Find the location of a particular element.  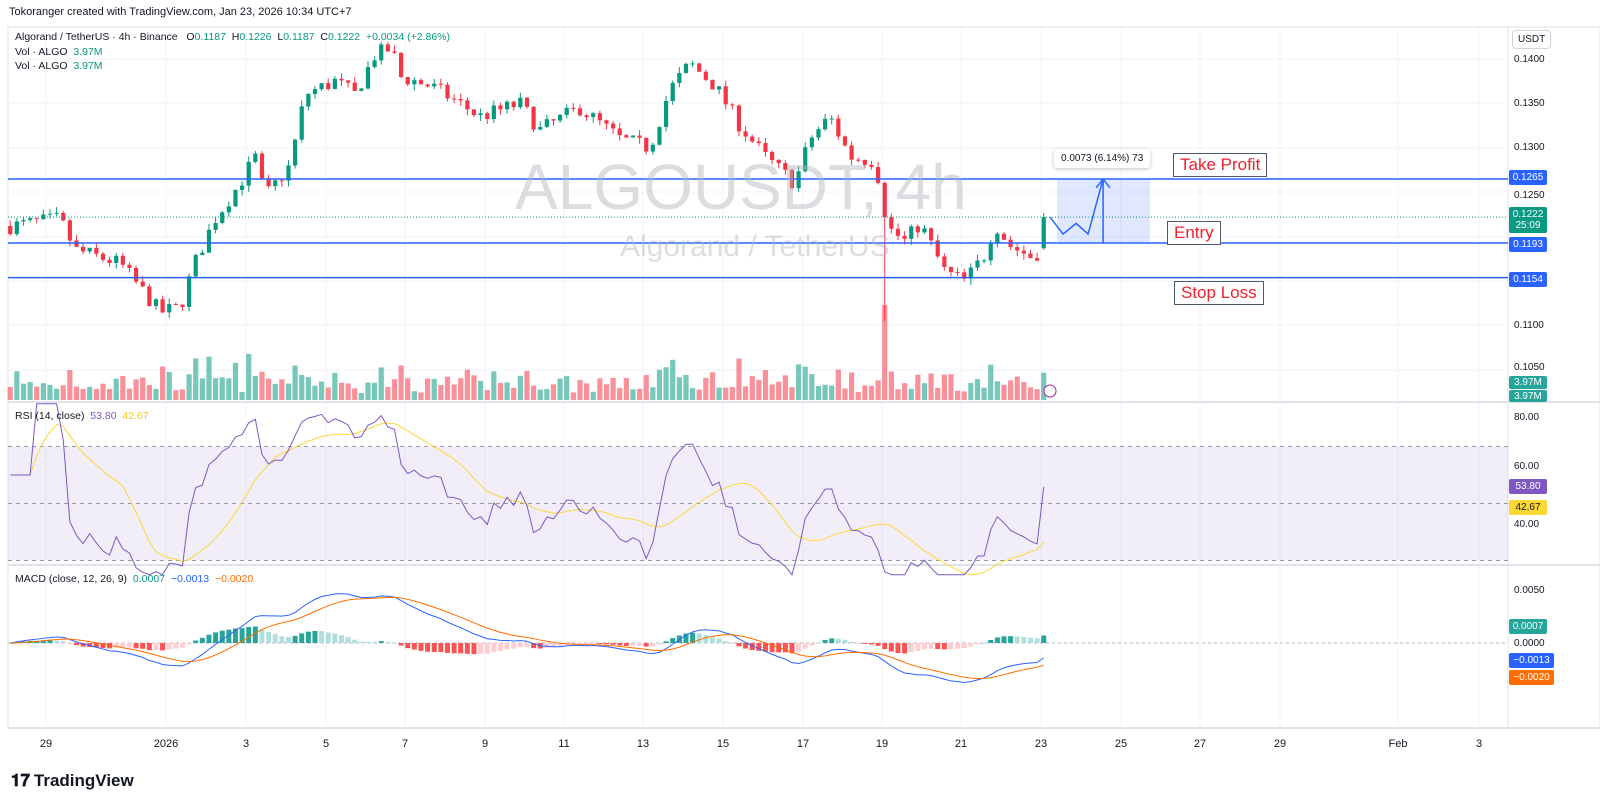

time-tick: 15 is located at coordinates (723, 744).